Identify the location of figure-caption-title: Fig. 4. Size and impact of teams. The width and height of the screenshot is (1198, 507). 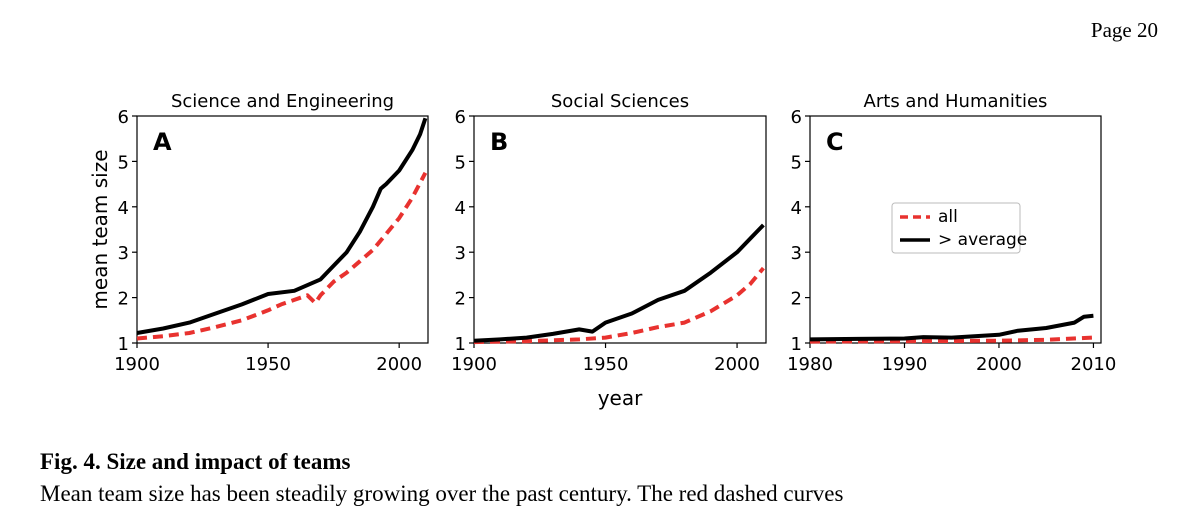
(195, 461).